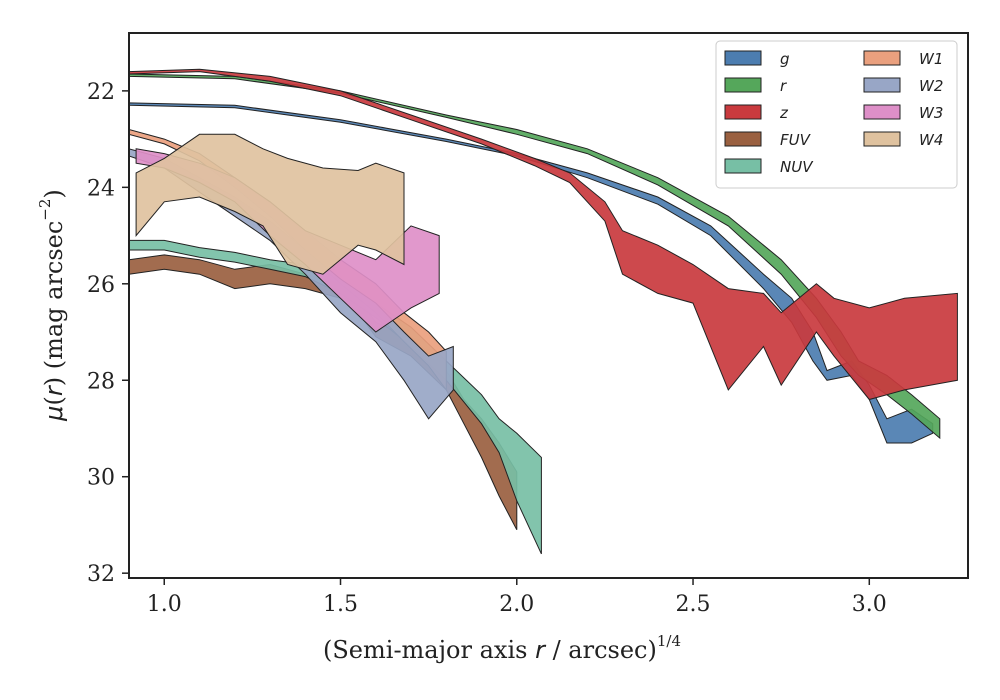  I want to click on y-axis-title: μ(r) (mag arcsec−2), so click(52, 305).